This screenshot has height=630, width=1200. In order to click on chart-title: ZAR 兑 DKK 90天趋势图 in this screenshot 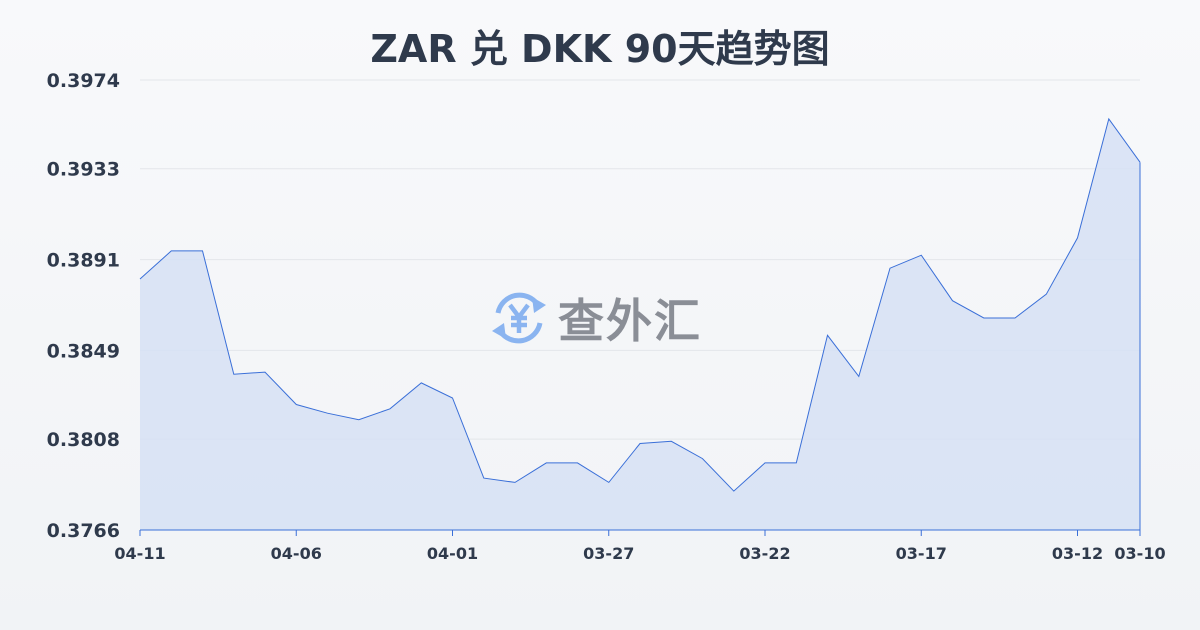, I will do `click(600, 49)`.